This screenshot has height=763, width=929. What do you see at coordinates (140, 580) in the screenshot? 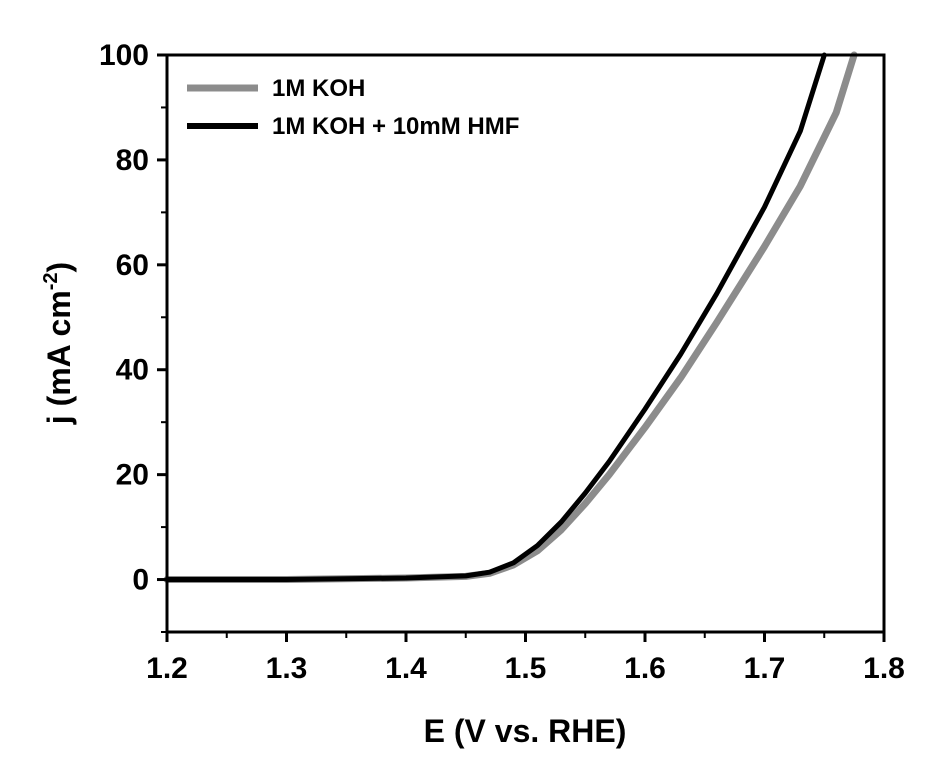
I see `y-tick-label: 0` at bounding box center [140, 580].